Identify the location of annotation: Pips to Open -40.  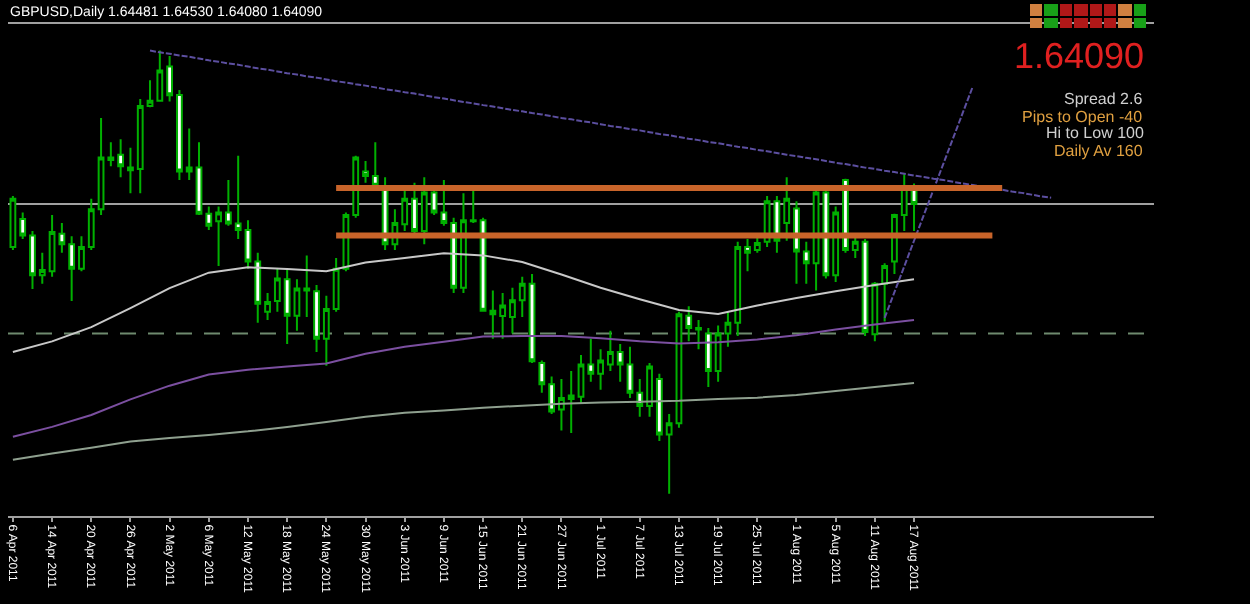
(1083, 117).